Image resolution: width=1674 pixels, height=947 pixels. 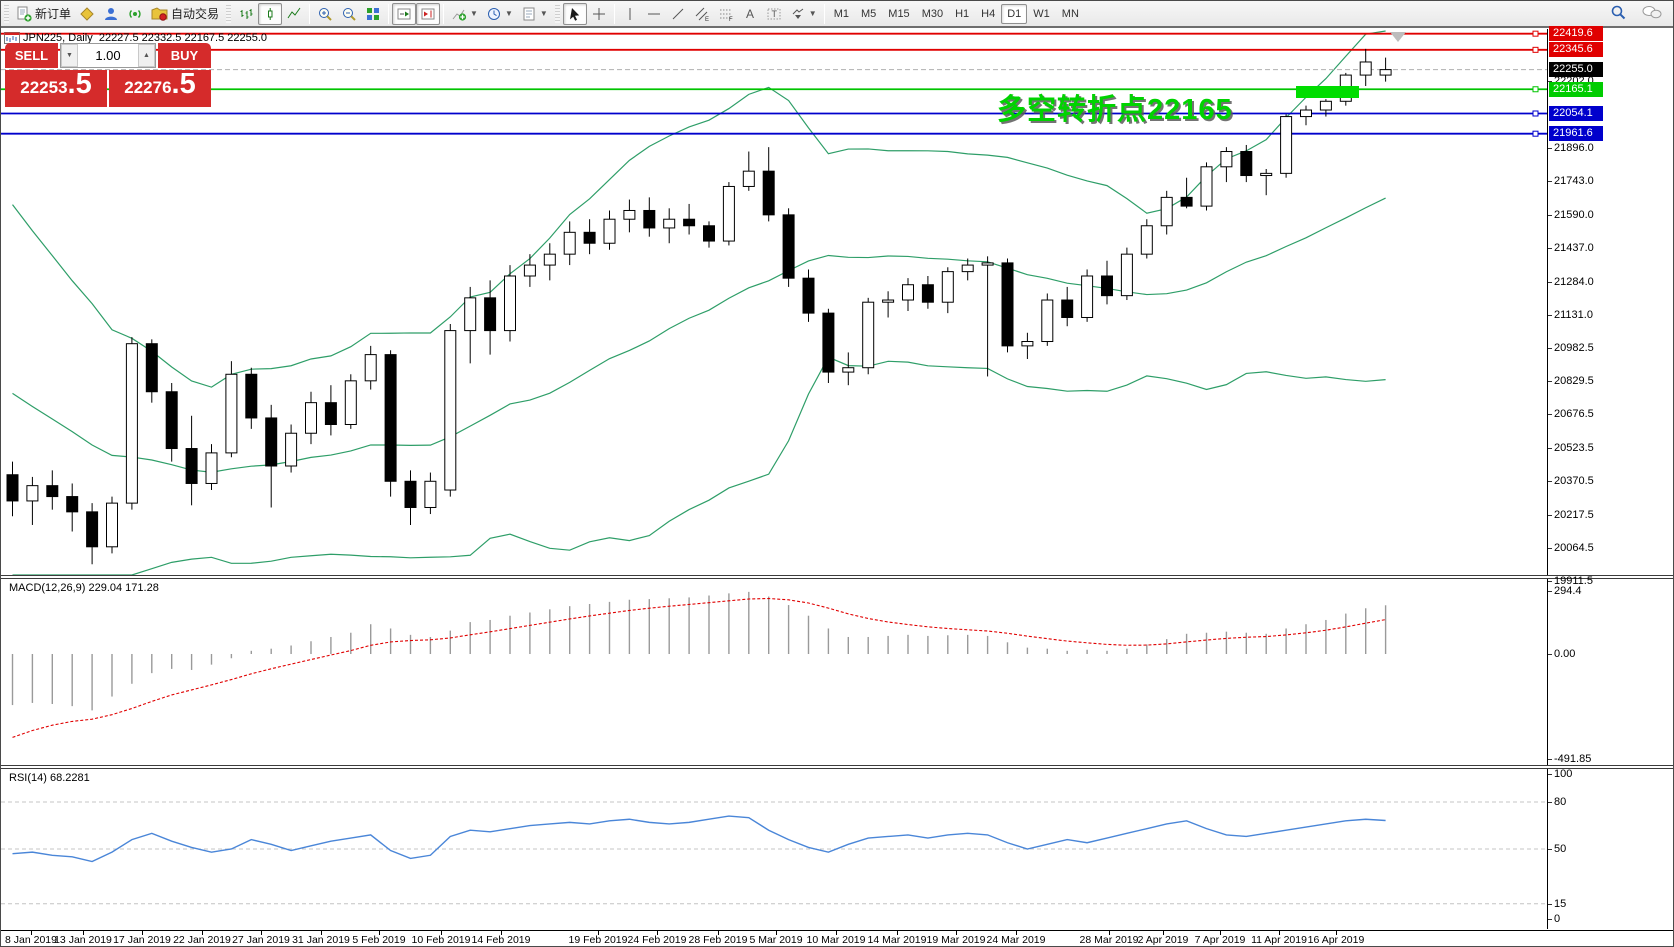 I want to click on chart-shift-button, so click(x=428, y=13).